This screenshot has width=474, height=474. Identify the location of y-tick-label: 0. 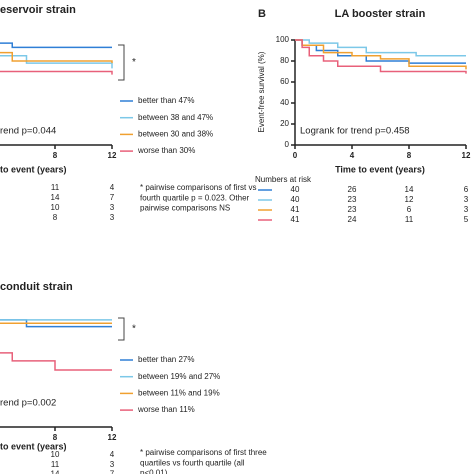
(287, 144).